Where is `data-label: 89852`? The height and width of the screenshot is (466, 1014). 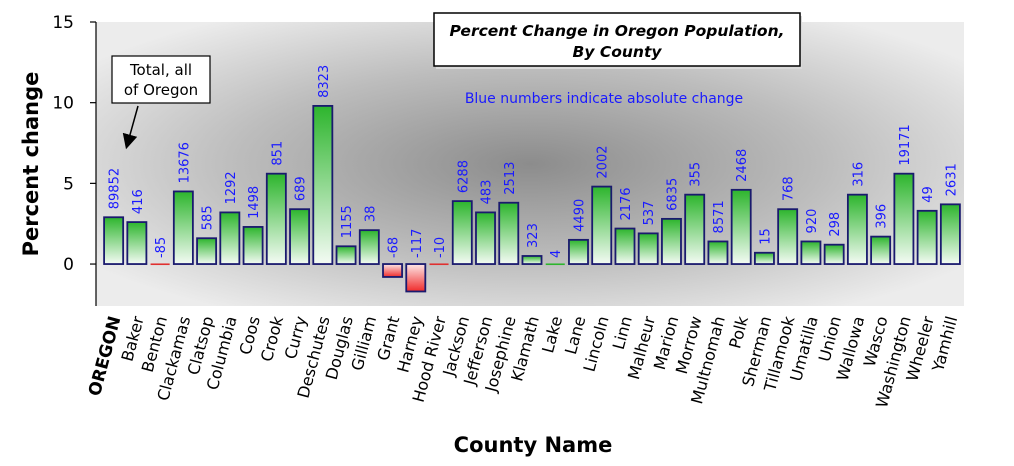
data-label: 89852 is located at coordinates (115, 188).